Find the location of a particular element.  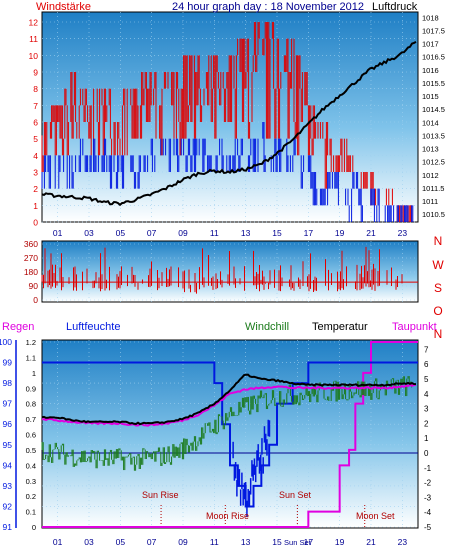

temperature-line is located at coordinates (229, 399).